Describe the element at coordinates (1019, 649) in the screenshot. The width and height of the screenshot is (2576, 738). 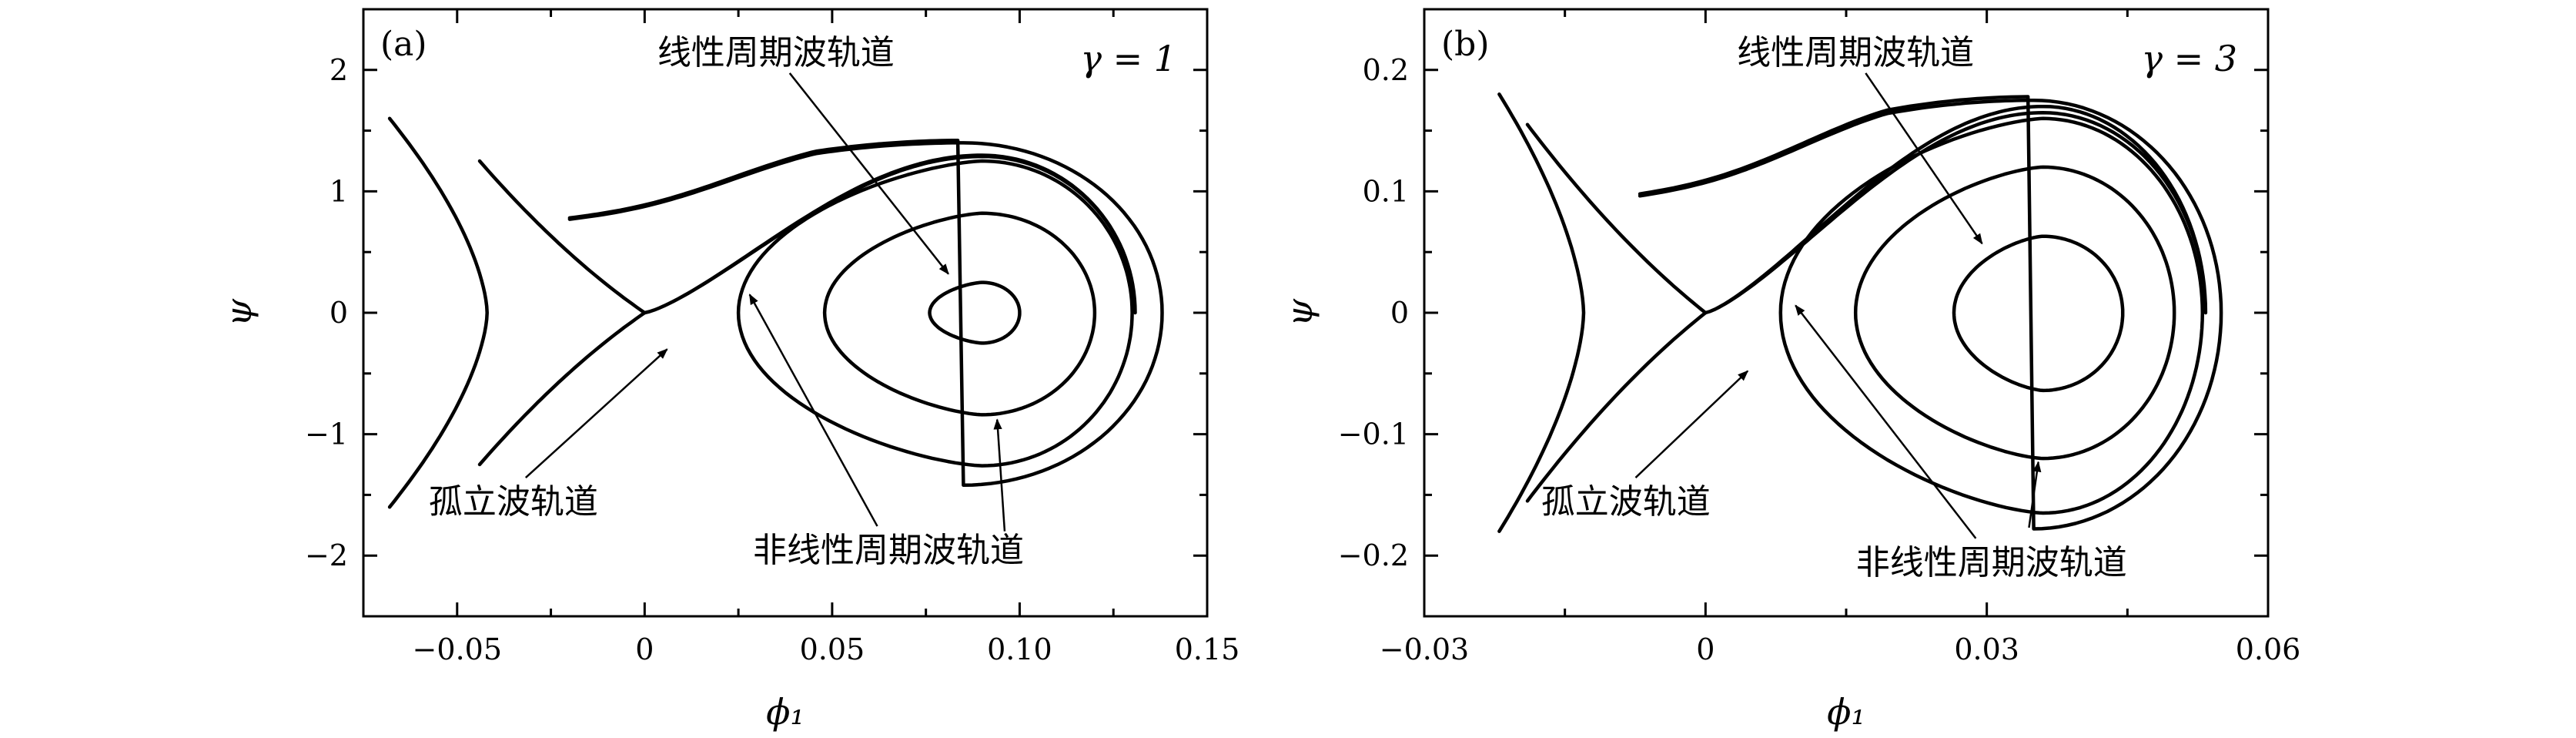
I see `x-tick-label: 0.10` at that location.